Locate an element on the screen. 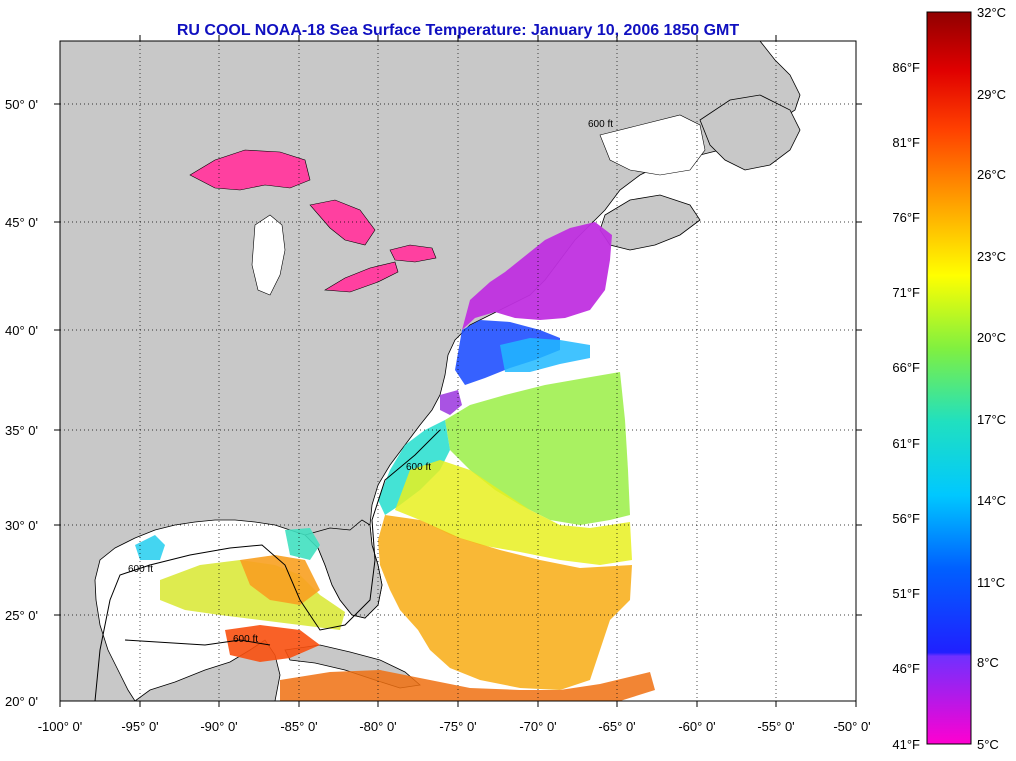 The width and height of the screenshot is (1016, 761). lon-label: -90° 0' is located at coordinates (218, 726).